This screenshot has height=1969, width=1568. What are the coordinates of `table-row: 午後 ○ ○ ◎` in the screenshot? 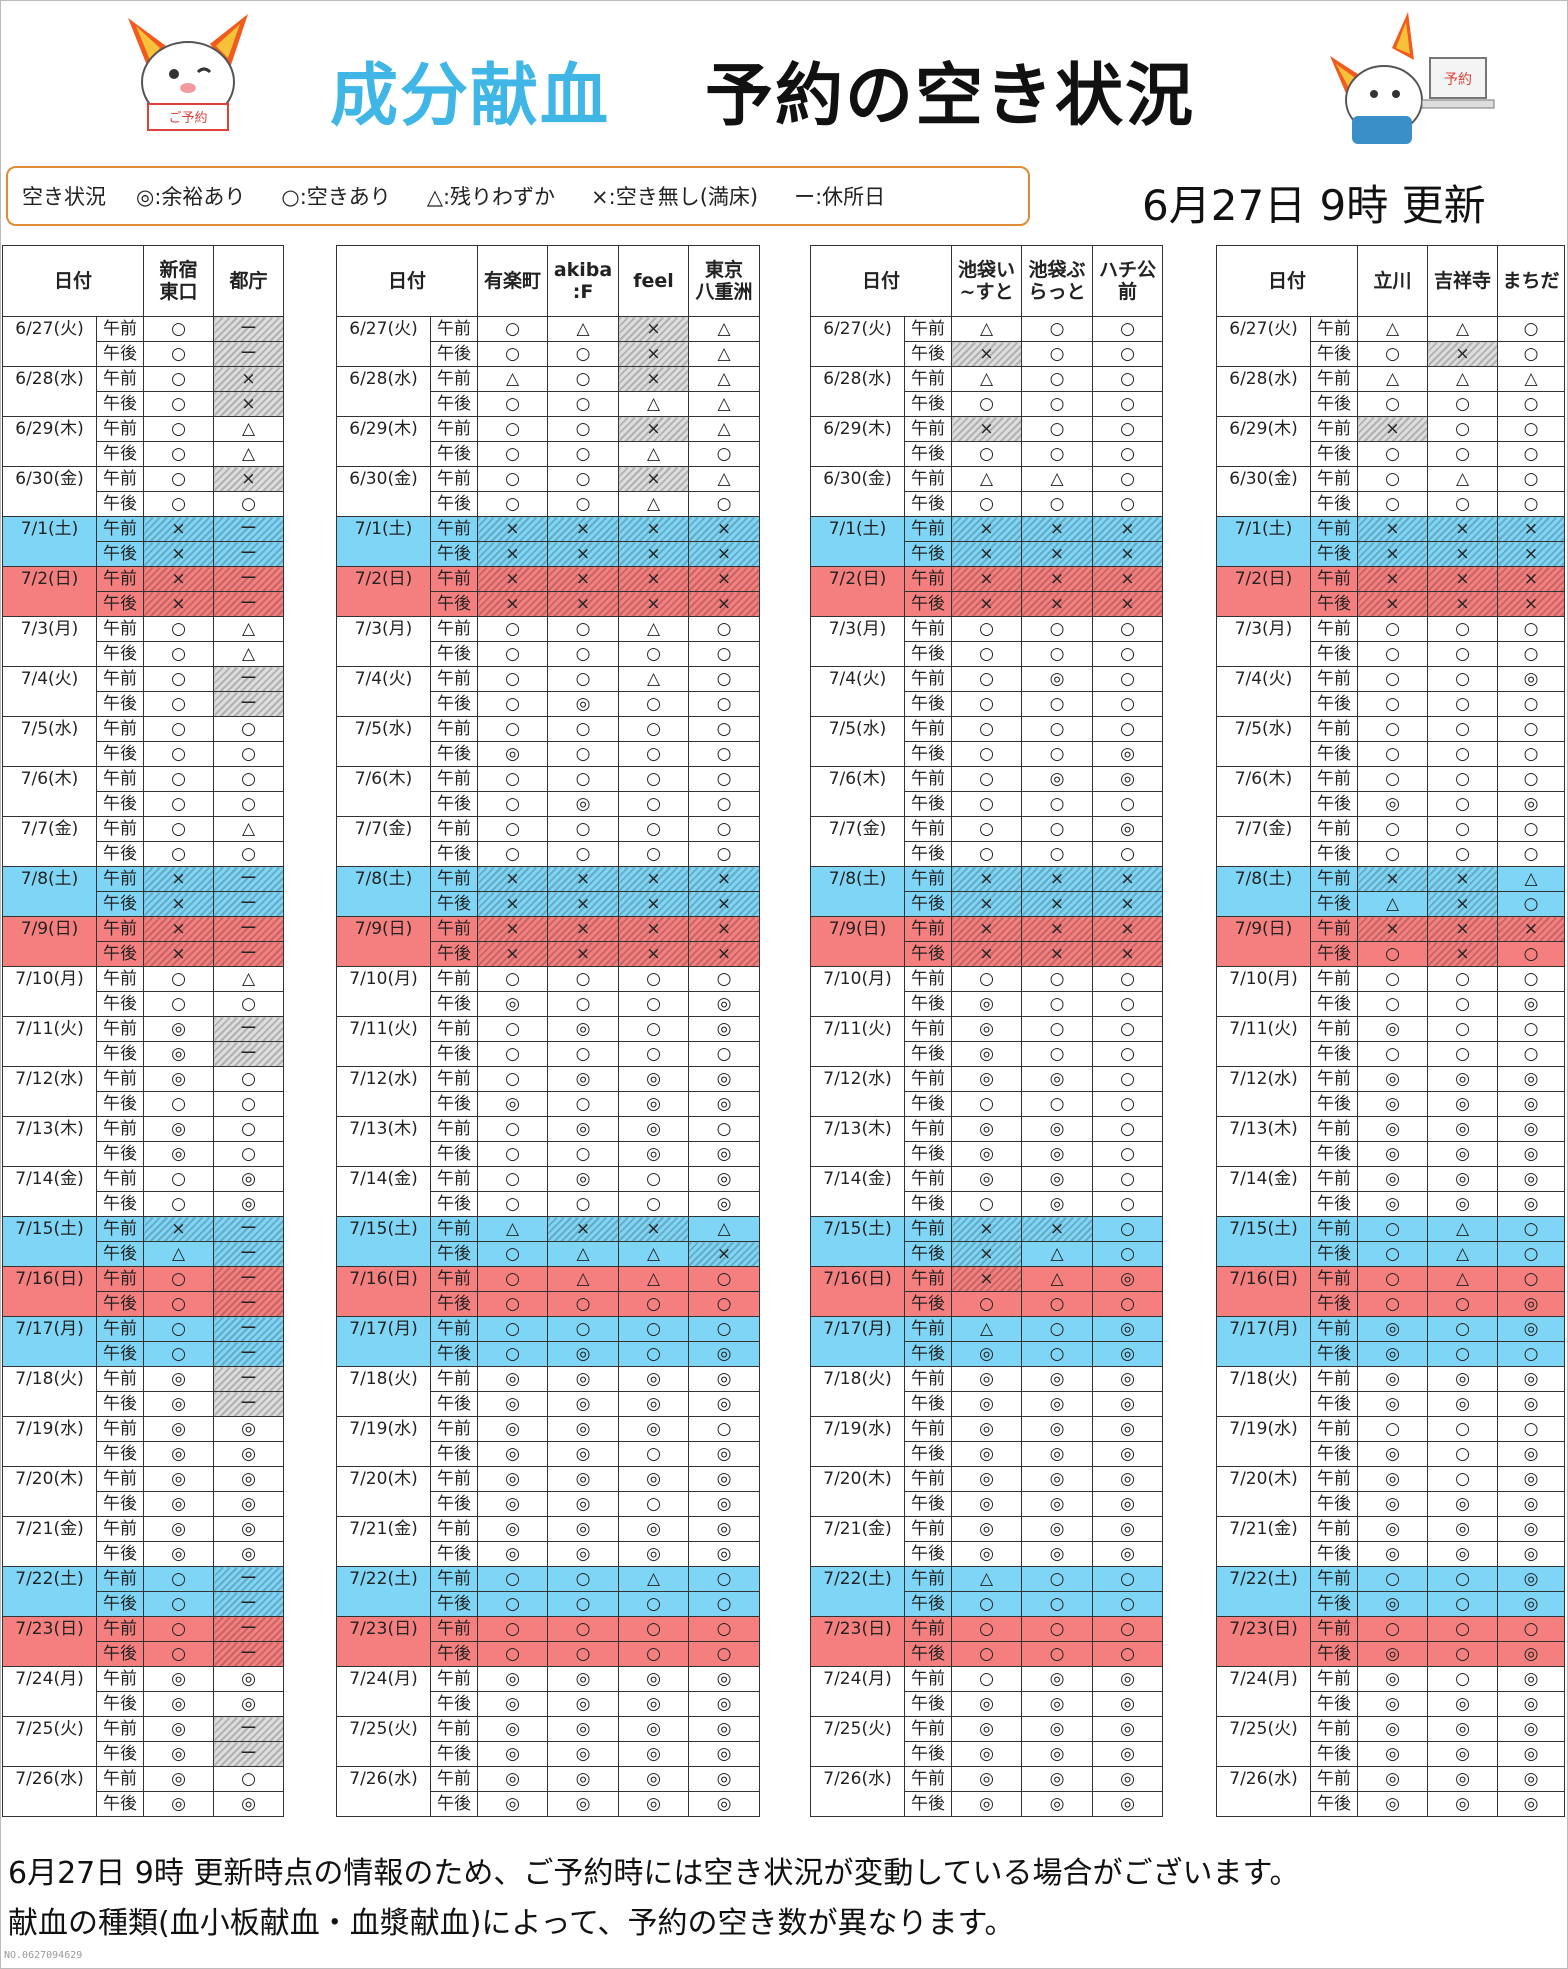 It's located at (987, 754).